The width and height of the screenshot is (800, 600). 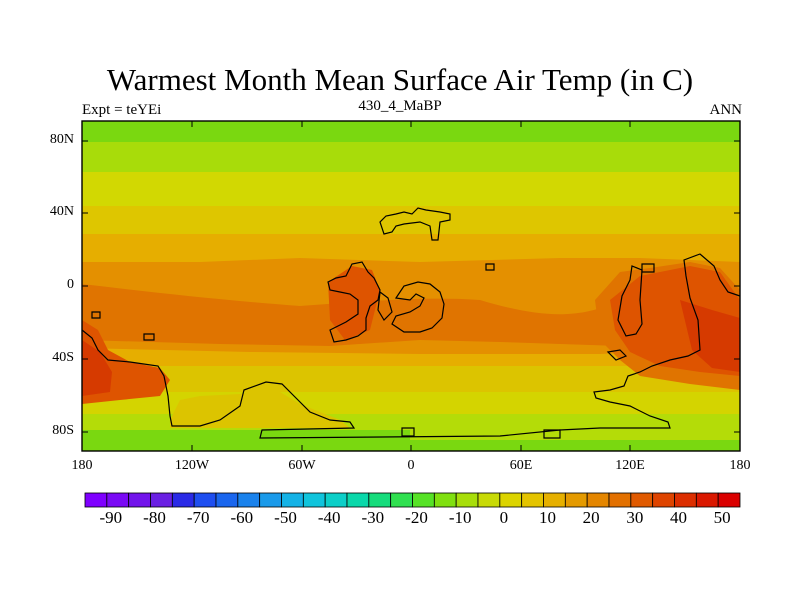 I want to click on hotspot-central, so click(x=354, y=303).